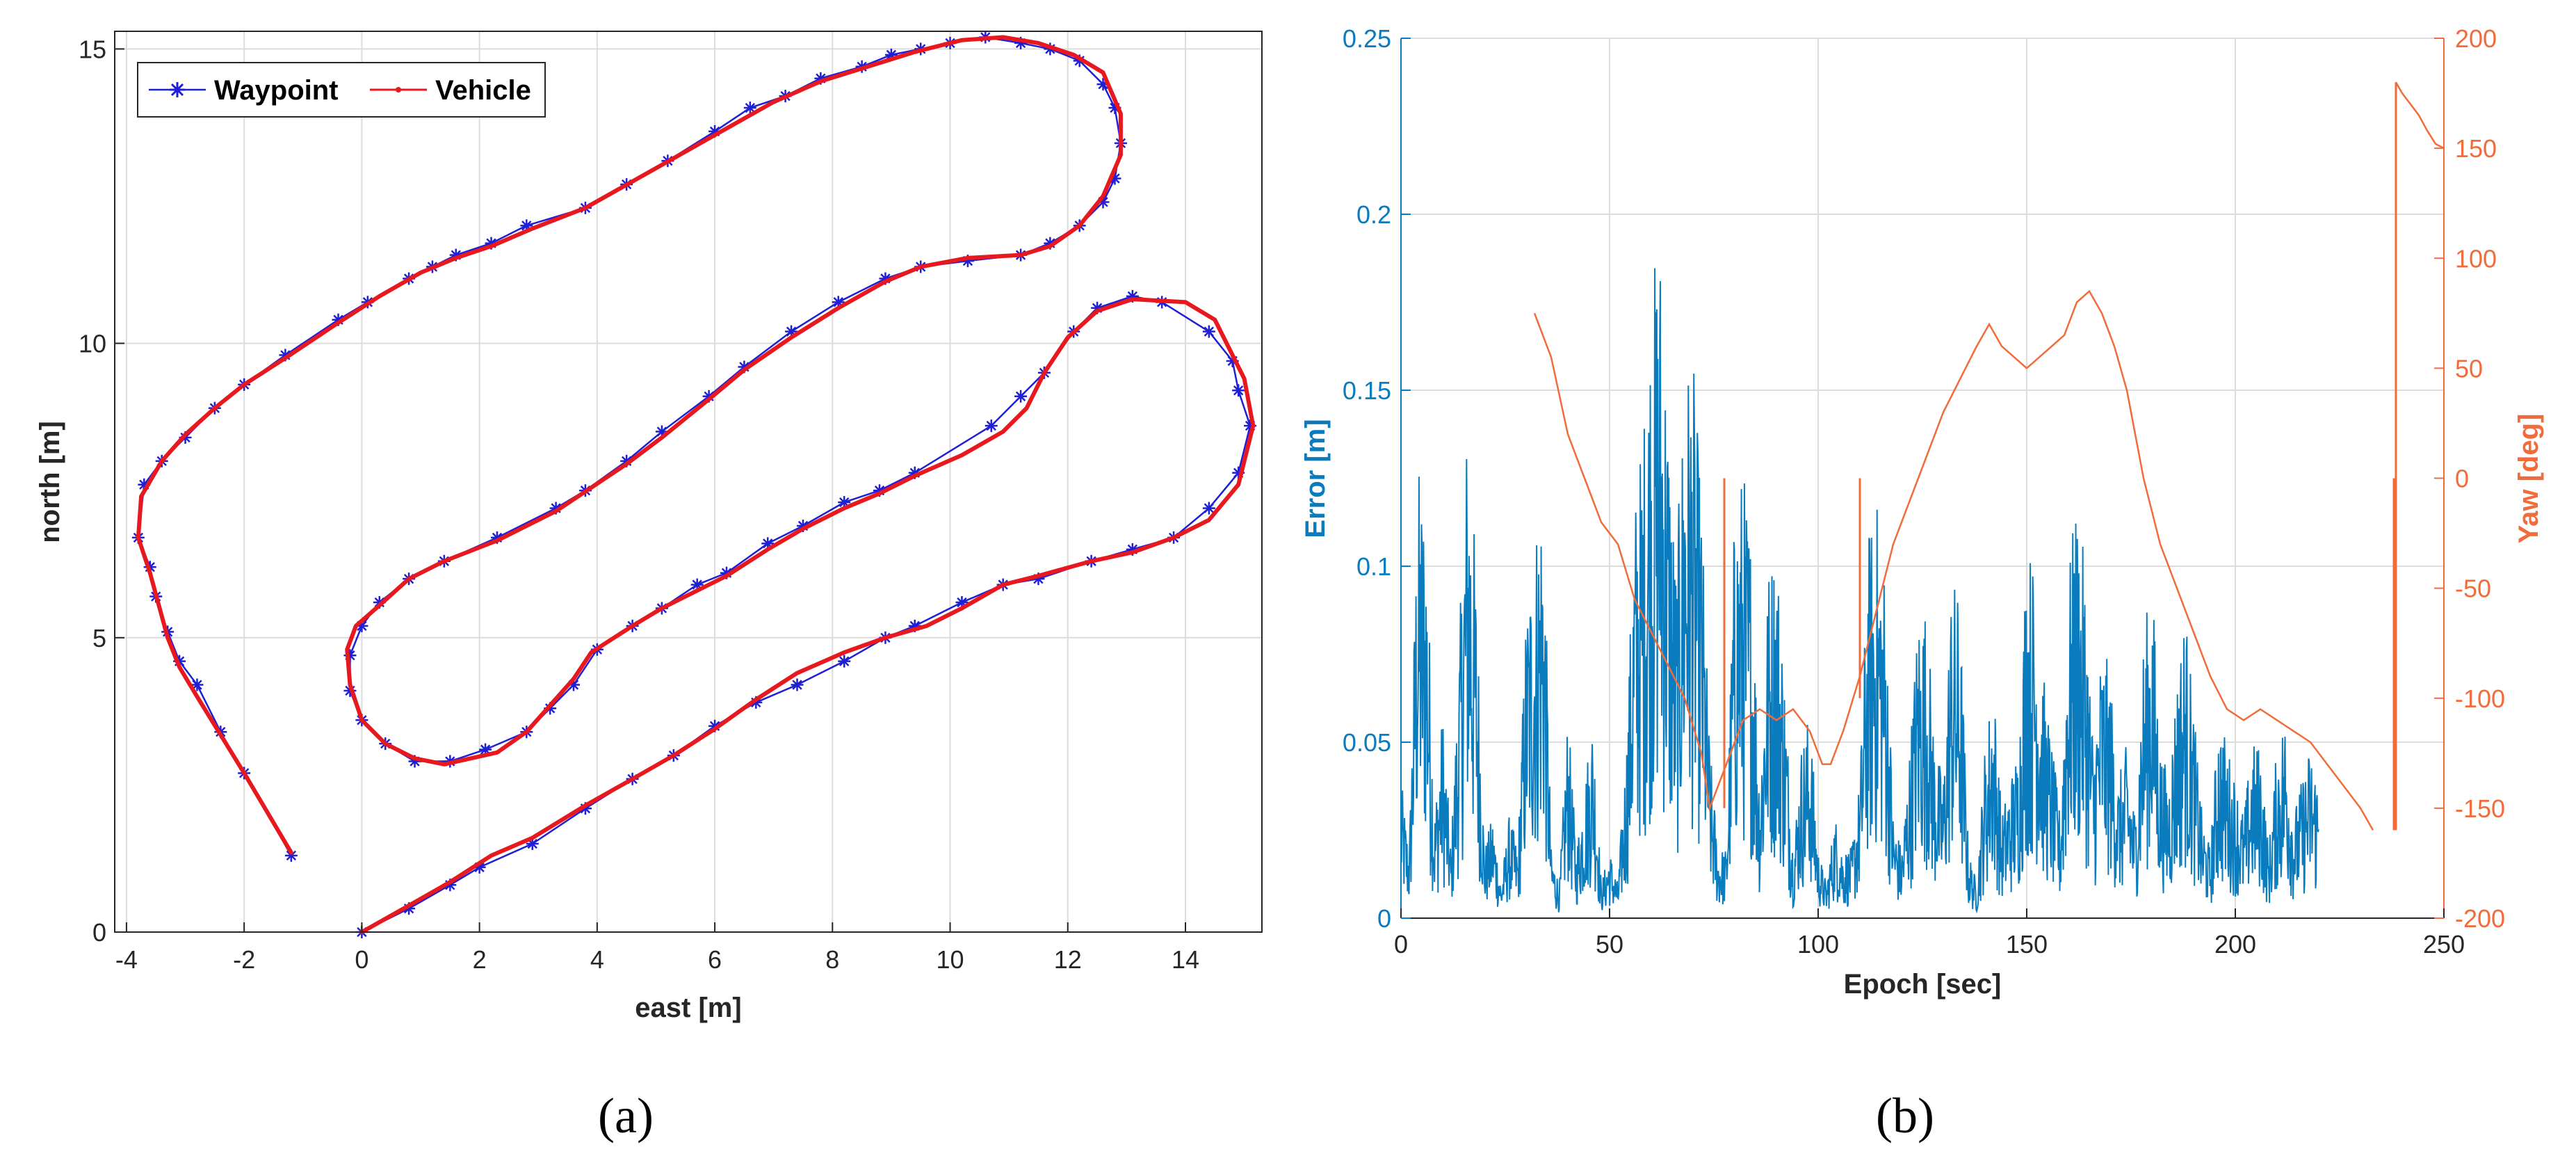 The image size is (2576, 1163). Describe the element at coordinates (626, 1116) in the screenshot. I see `panel-a-label: (a)` at that location.